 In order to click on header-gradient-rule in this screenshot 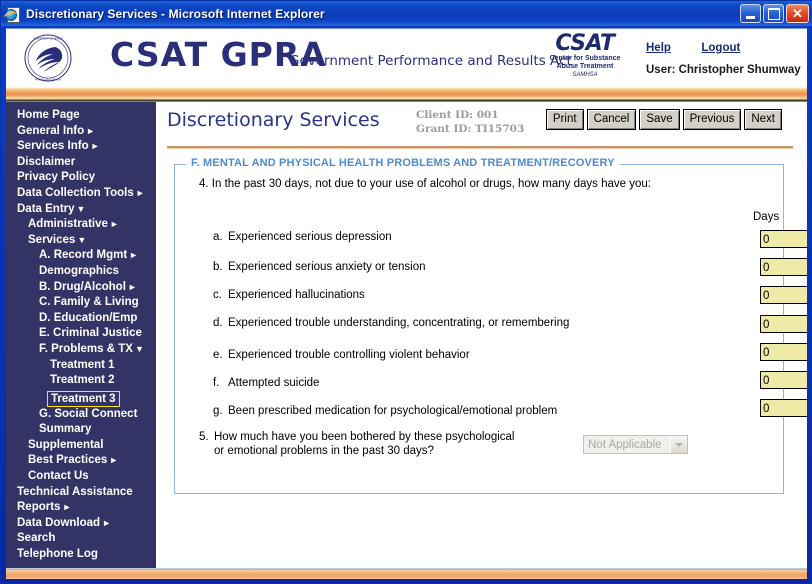, I will do `click(406, 94)`.